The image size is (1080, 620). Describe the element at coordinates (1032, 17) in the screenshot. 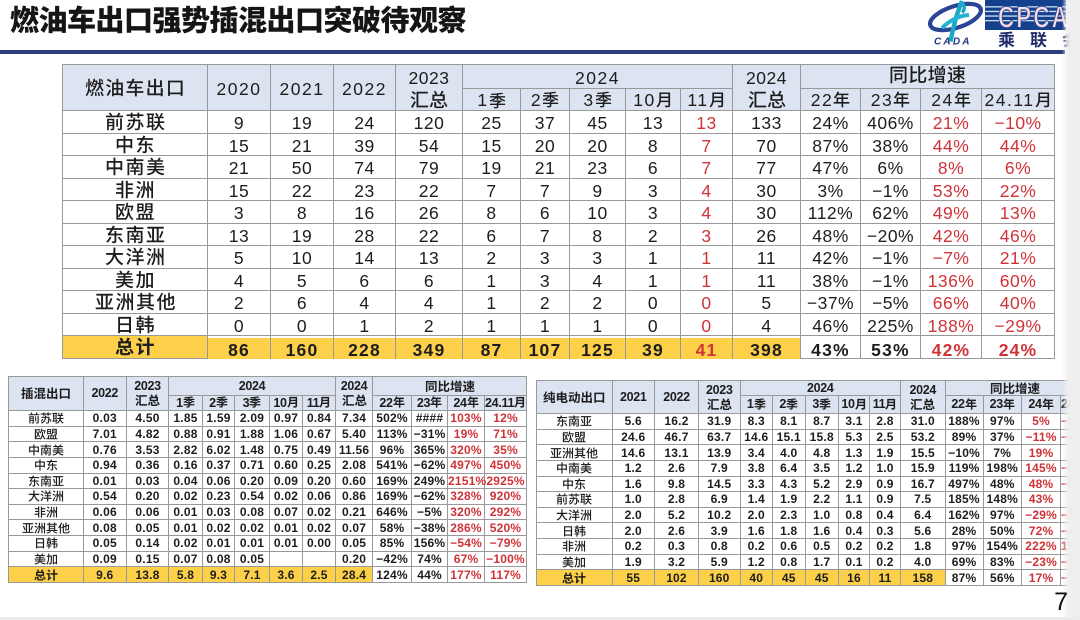

I see `svg-text: CPCA` at that location.